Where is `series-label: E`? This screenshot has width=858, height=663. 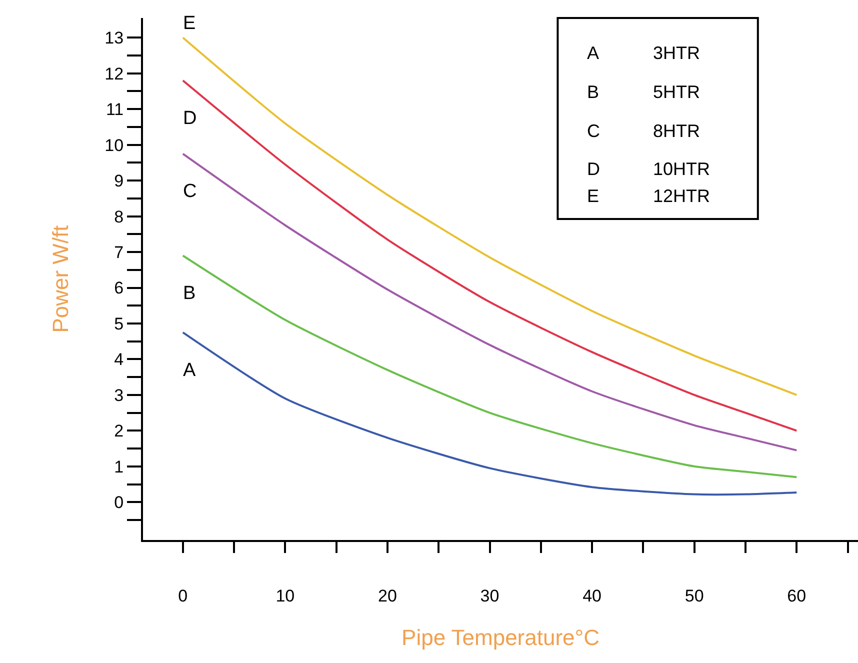 series-label: E is located at coordinates (189, 23).